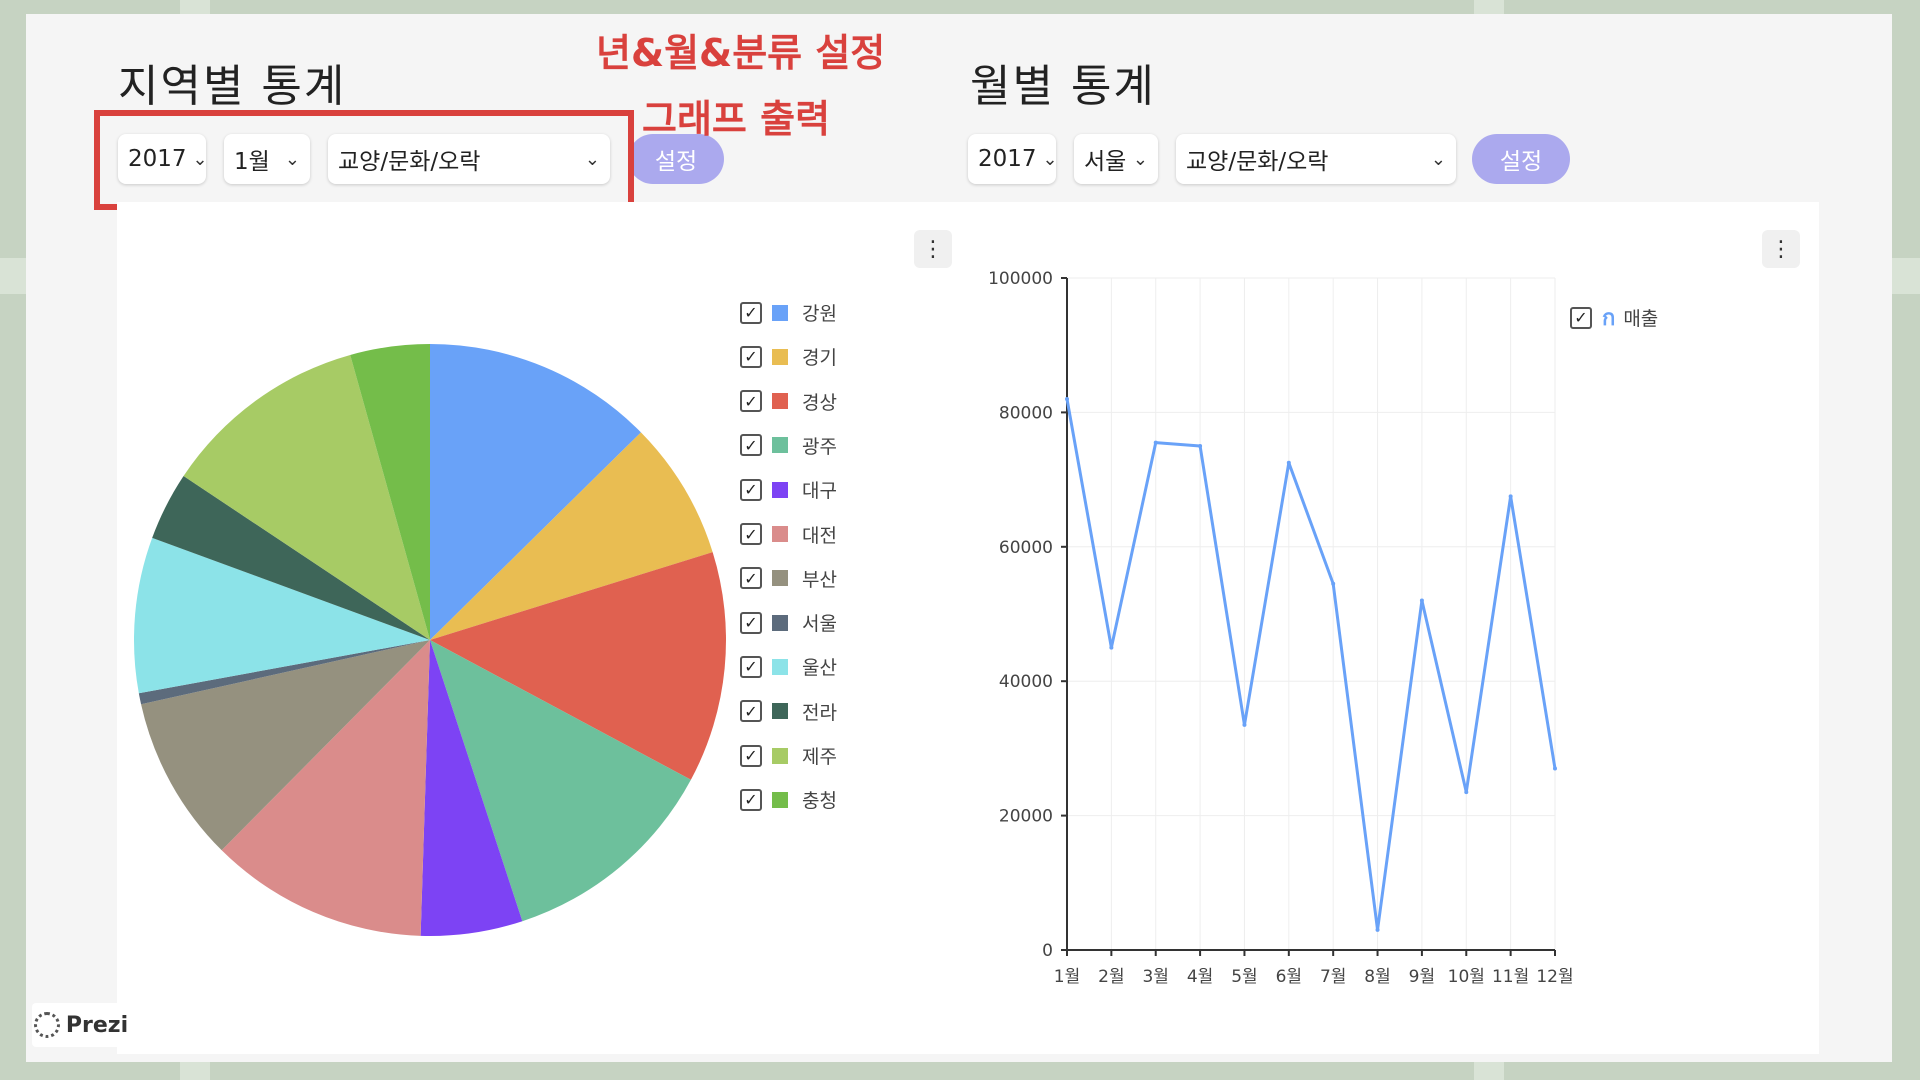 This screenshot has height=1080, width=1920. I want to click on monthly-year-value: 2017, so click(1007, 159).